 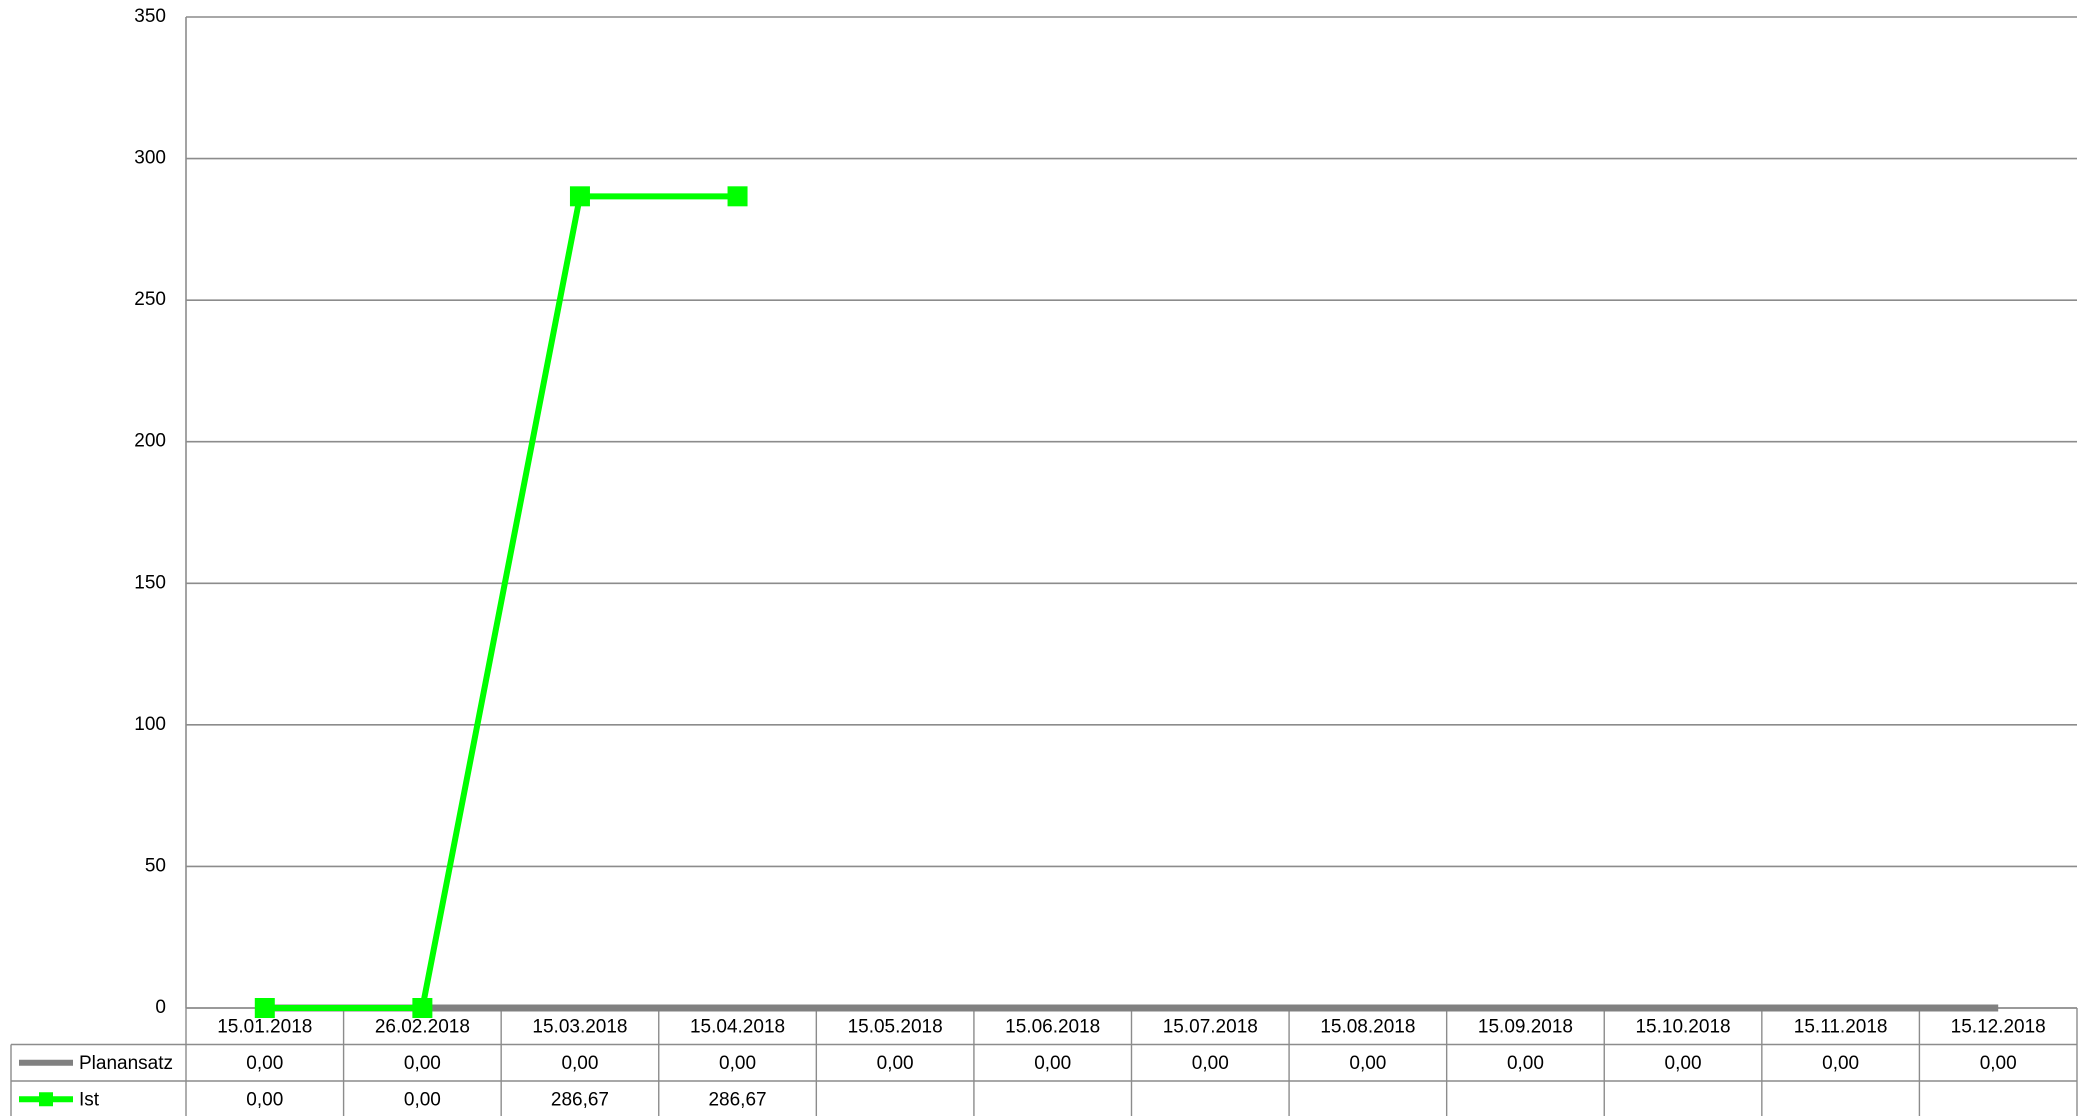 What do you see at coordinates (737, 1026) in the screenshot?
I see `x-tick-label: 15.04.2018` at bounding box center [737, 1026].